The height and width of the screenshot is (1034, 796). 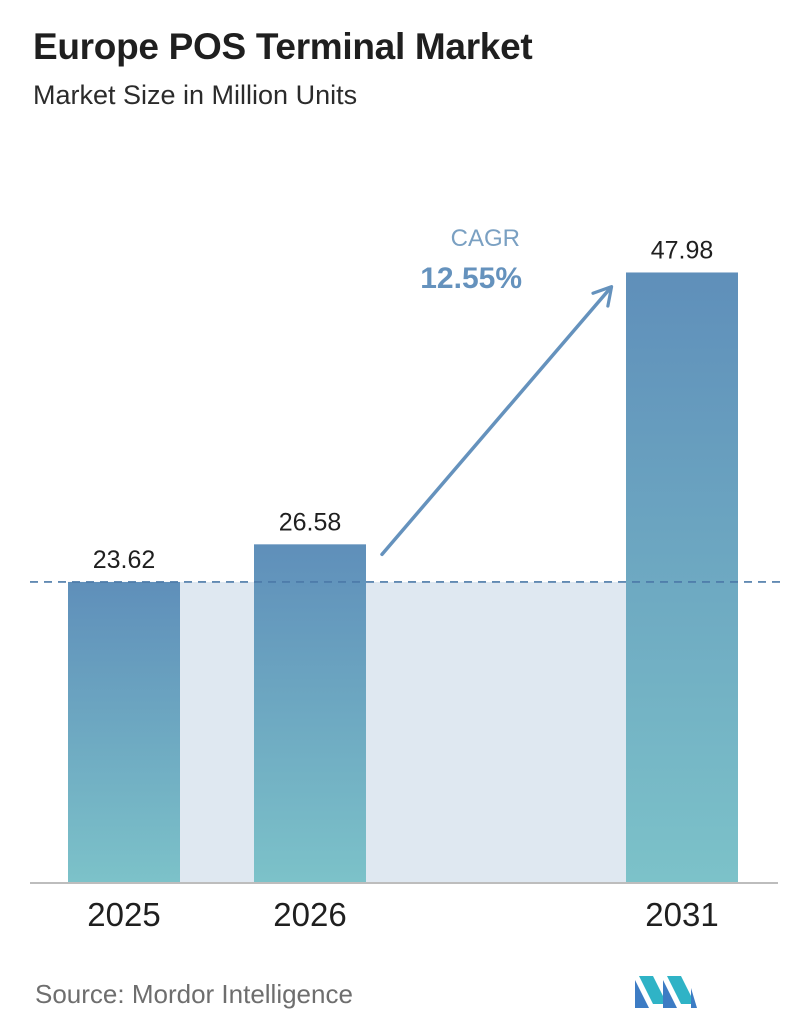 What do you see at coordinates (682, 250) in the screenshot?
I see `value-label: 47.98` at bounding box center [682, 250].